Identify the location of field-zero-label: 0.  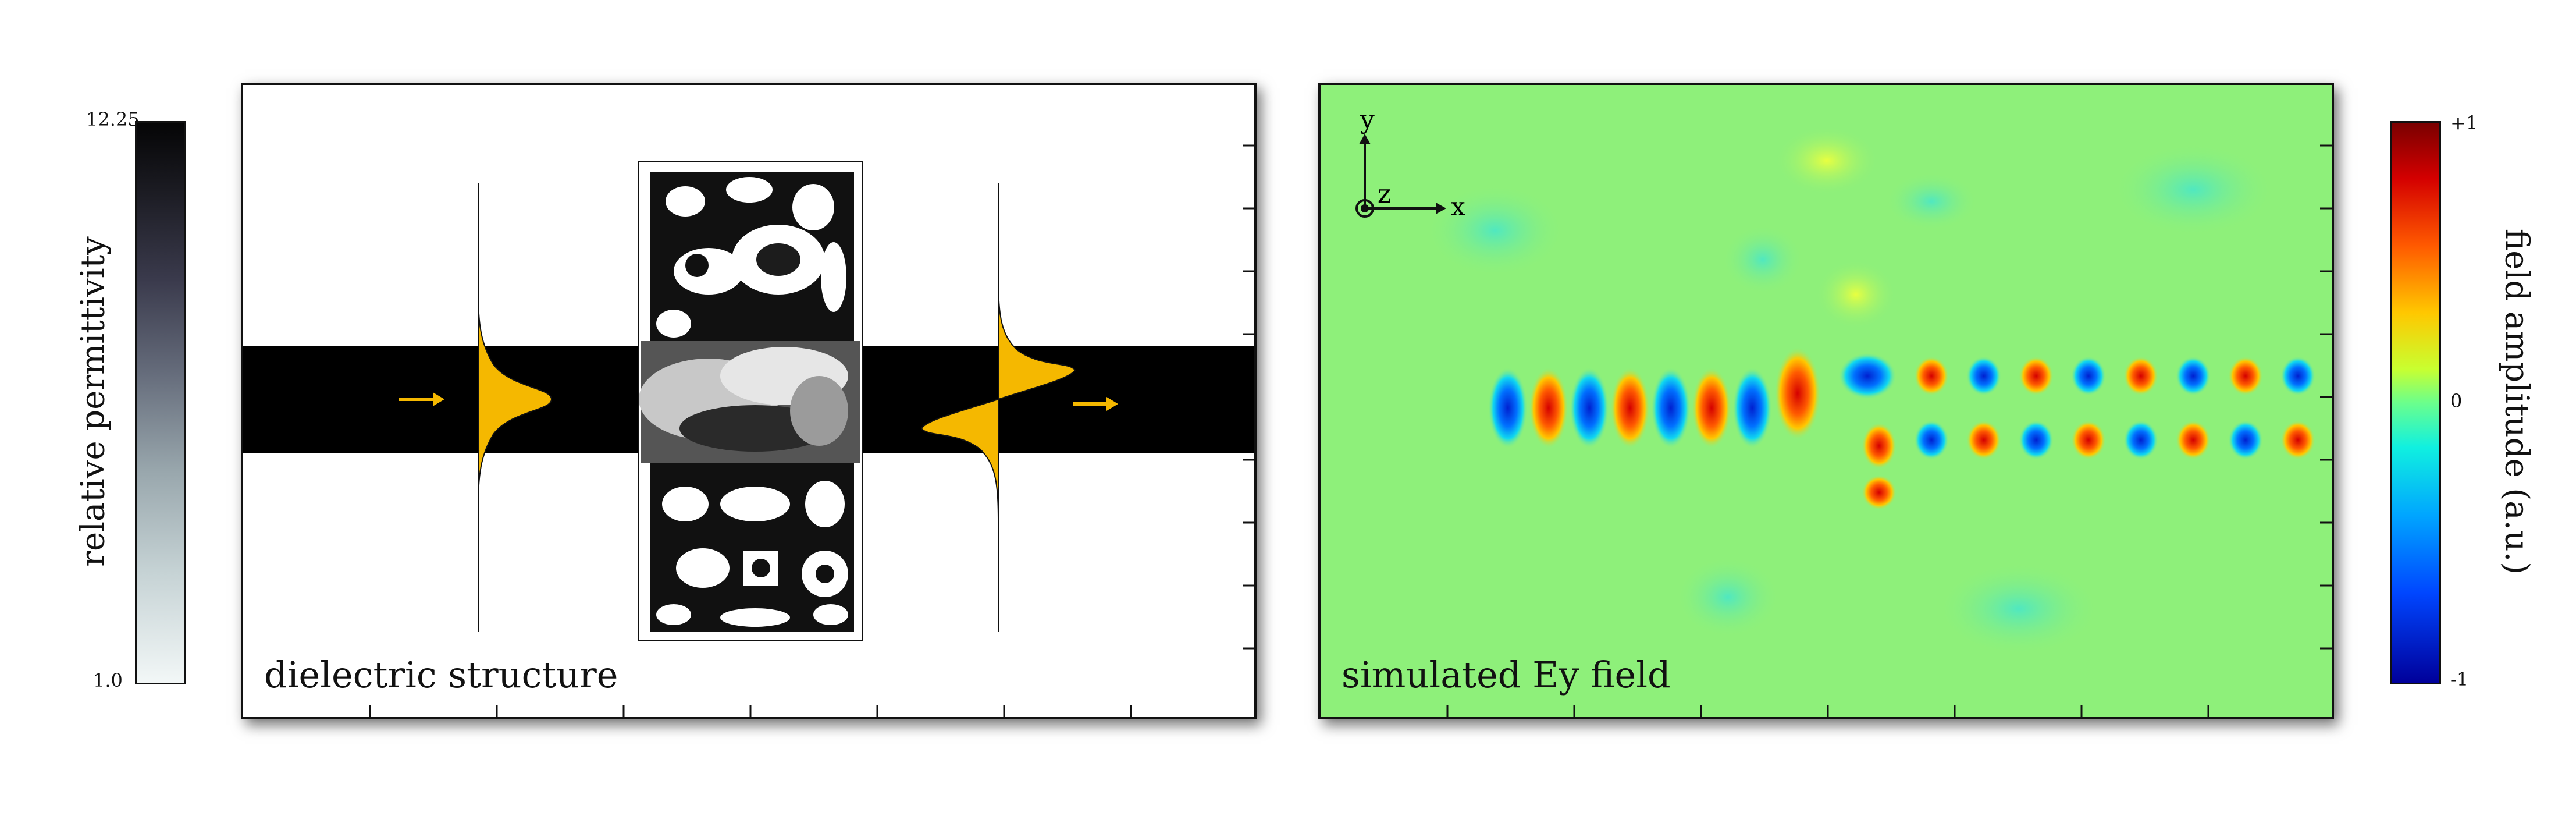
(2456, 401).